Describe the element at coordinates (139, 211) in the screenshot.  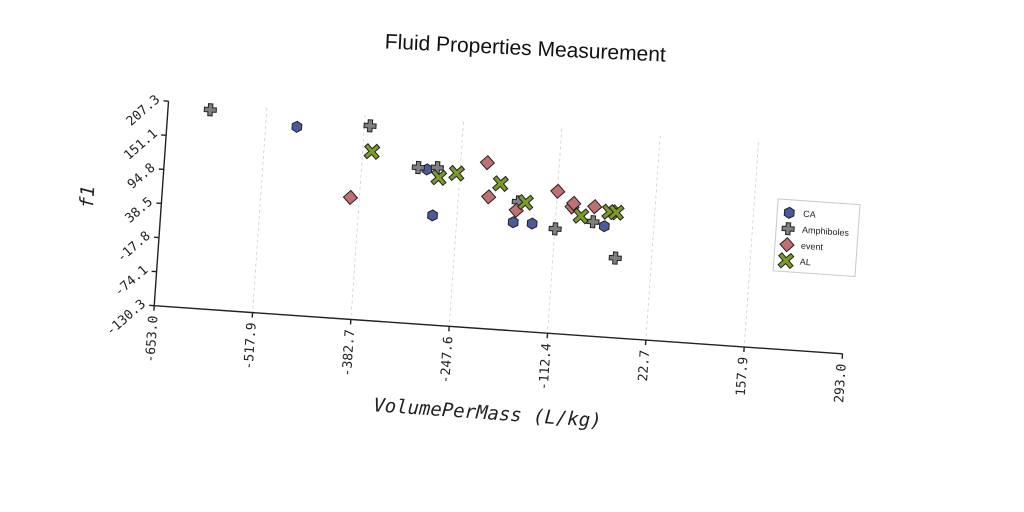
I see `y-tick-label: 38.5` at that location.